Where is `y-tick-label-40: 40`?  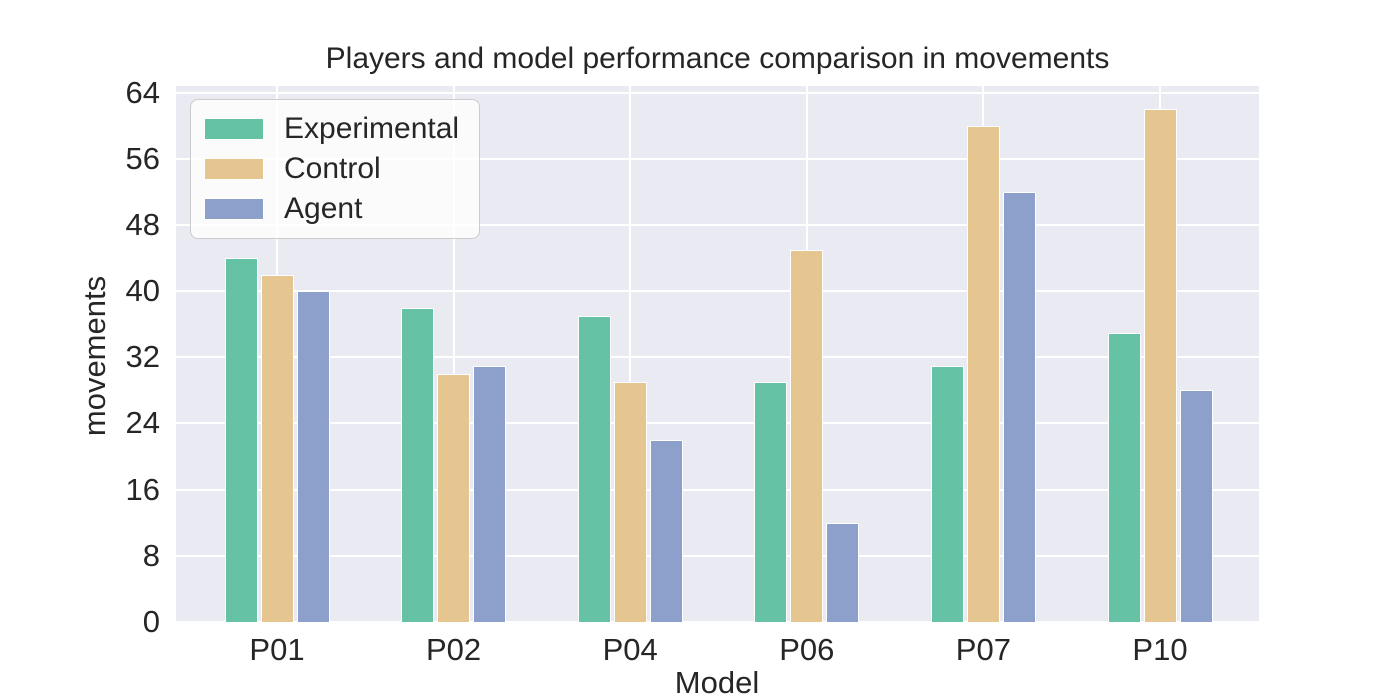 y-tick-label-40: 40 is located at coordinates (142, 291).